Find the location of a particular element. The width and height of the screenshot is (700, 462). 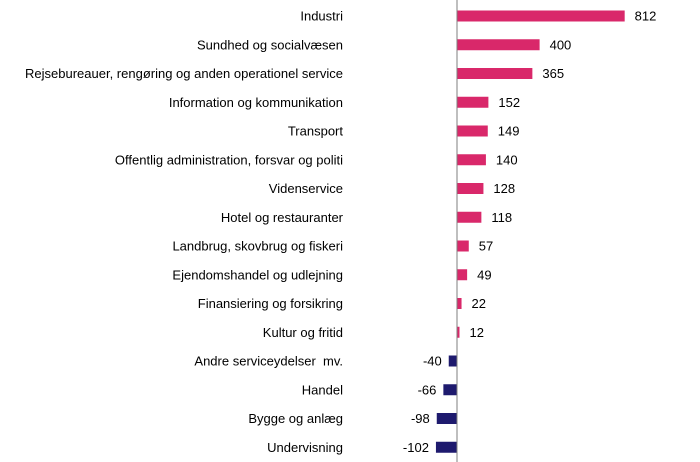

bar-finansiering-og-forsikring is located at coordinates (459, 303).